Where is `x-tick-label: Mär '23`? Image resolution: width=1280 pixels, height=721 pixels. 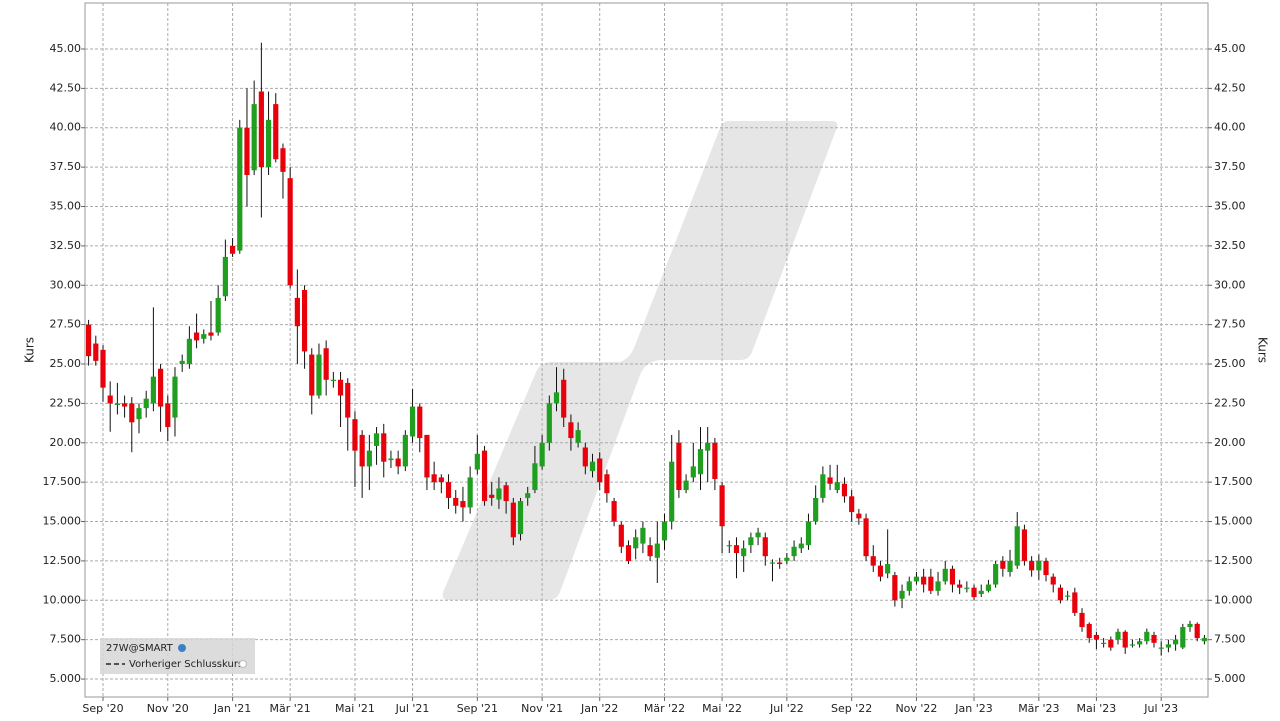
x-tick-label: Mär '23 is located at coordinates (1038, 708).